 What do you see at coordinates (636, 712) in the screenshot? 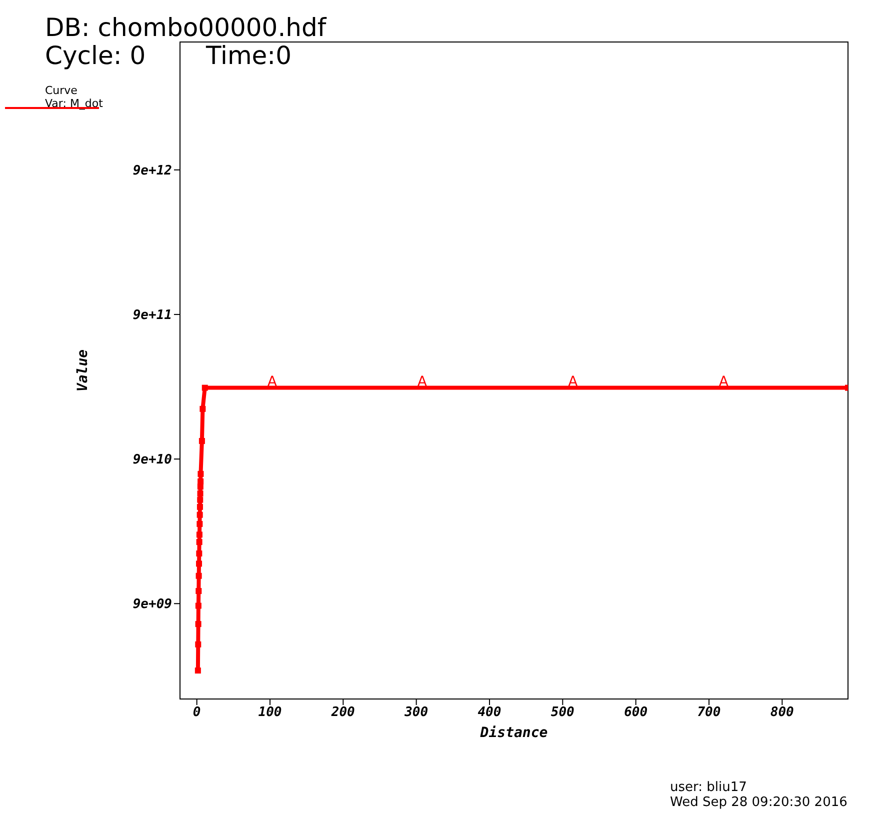
I see `x-tick-label: 600` at bounding box center [636, 712].